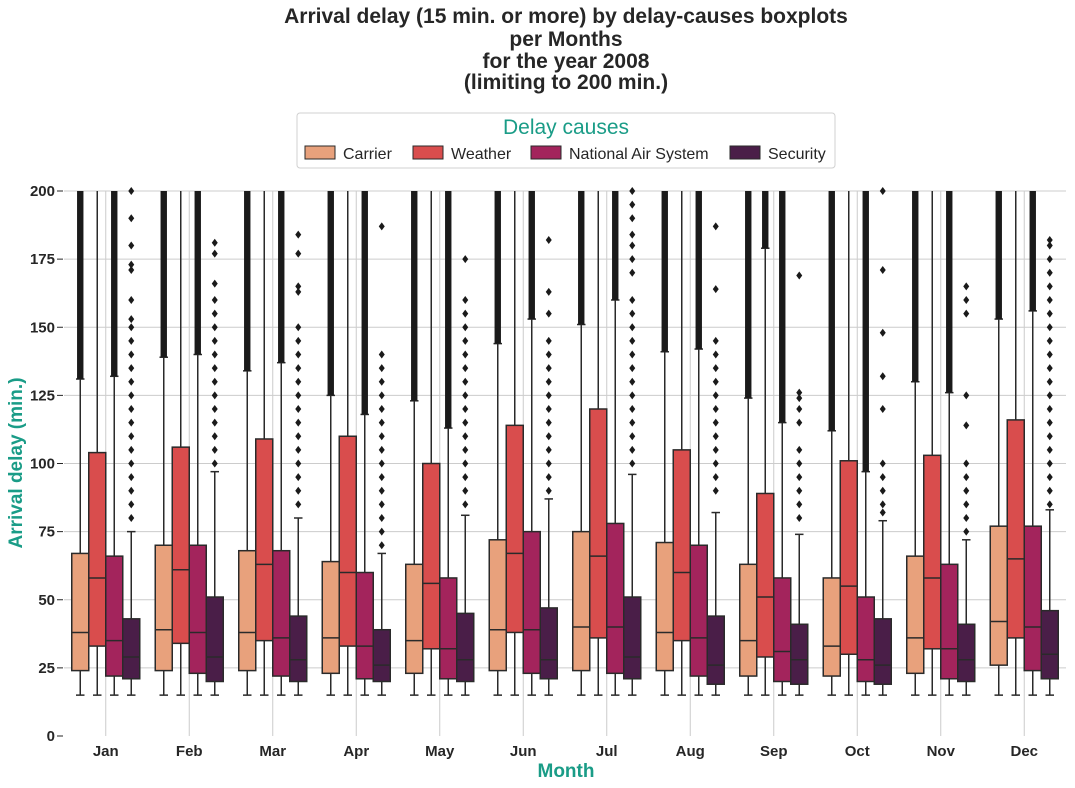 Image resolution: width=1075 pixels, height=788 pixels. I want to click on legend-item-national-air-system: National Air System, so click(619, 154).